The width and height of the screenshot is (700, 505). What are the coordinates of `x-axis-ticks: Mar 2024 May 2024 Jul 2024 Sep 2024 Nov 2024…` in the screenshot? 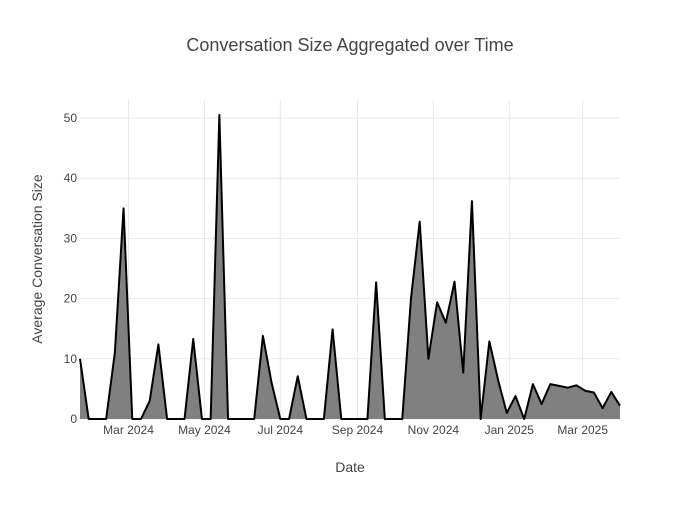 It's located at (355, 430).